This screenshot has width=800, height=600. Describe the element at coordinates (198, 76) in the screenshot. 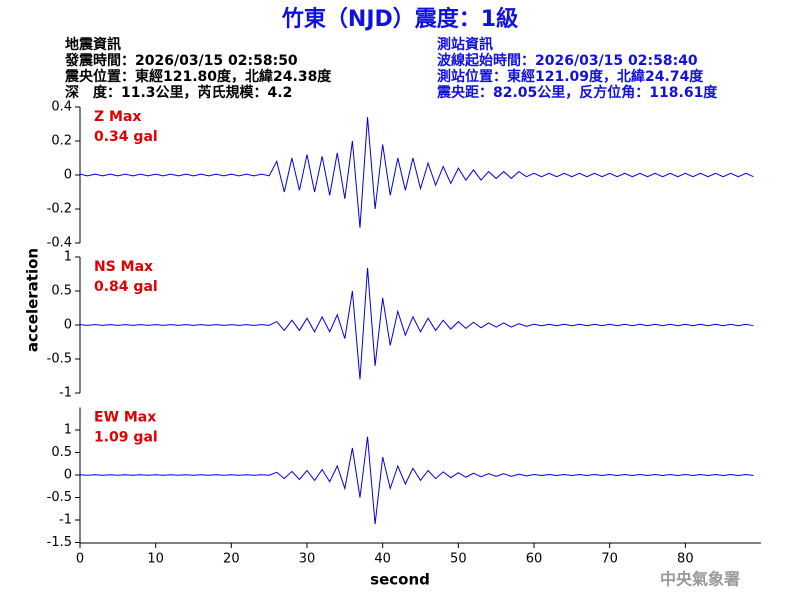

I see `info-left: 震央位置：東經121.80度，北緯24.38度` at that location.